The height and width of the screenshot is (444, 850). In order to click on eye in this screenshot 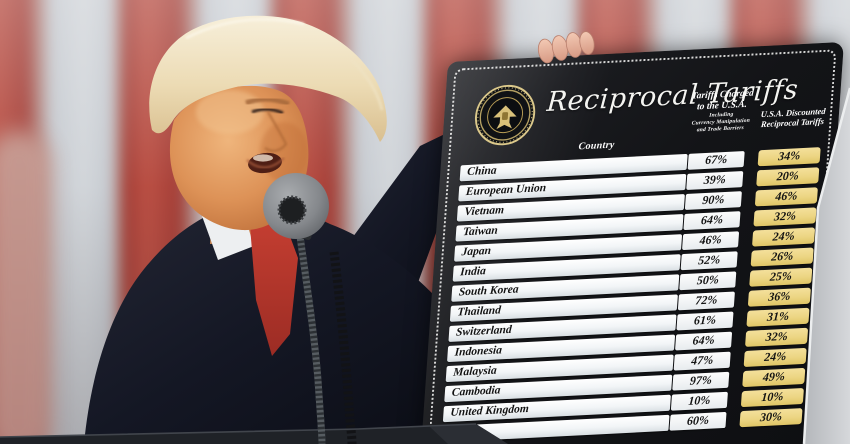, I will do `click(267, 111)`.